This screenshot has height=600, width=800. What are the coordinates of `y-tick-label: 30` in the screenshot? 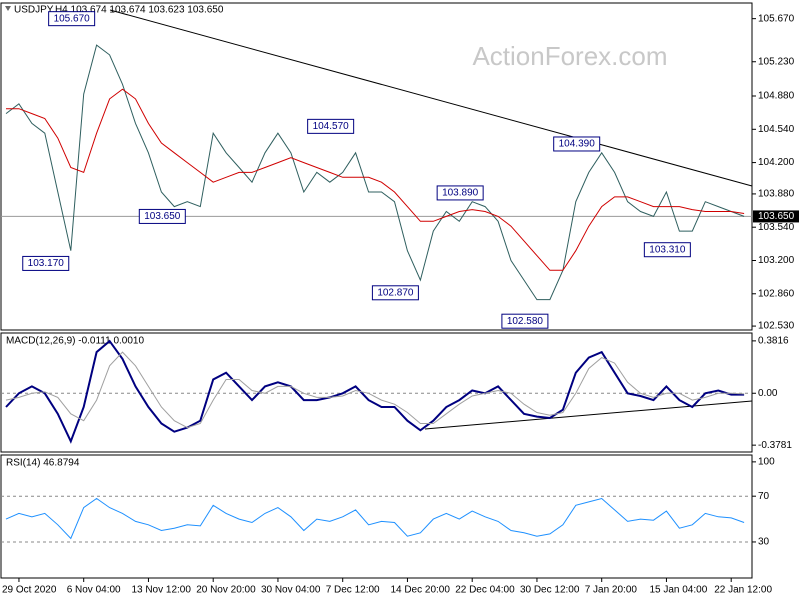 It's located at (764, 542).